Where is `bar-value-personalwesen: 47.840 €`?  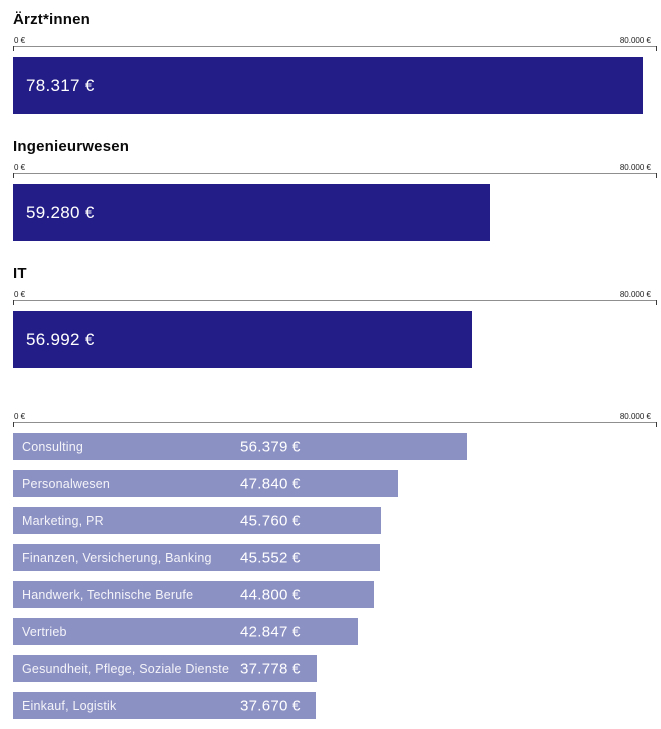
bar-value-personalwesen: 47.840 € is located at coordinates (270, 483).